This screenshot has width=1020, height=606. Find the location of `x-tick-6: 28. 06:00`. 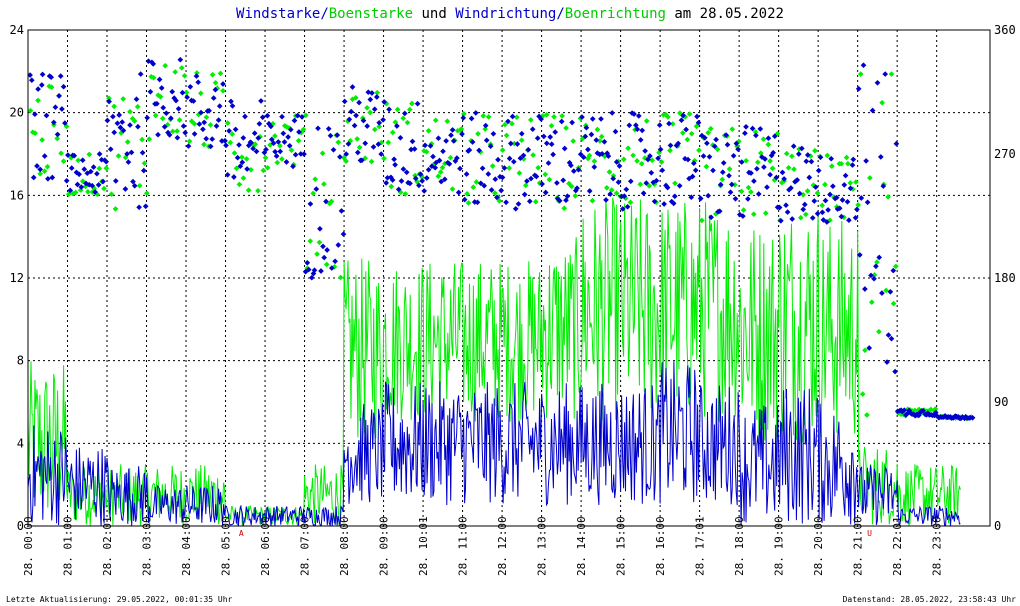

x-tick-6: 28. 06:00 is located at coordinates (265, 546).